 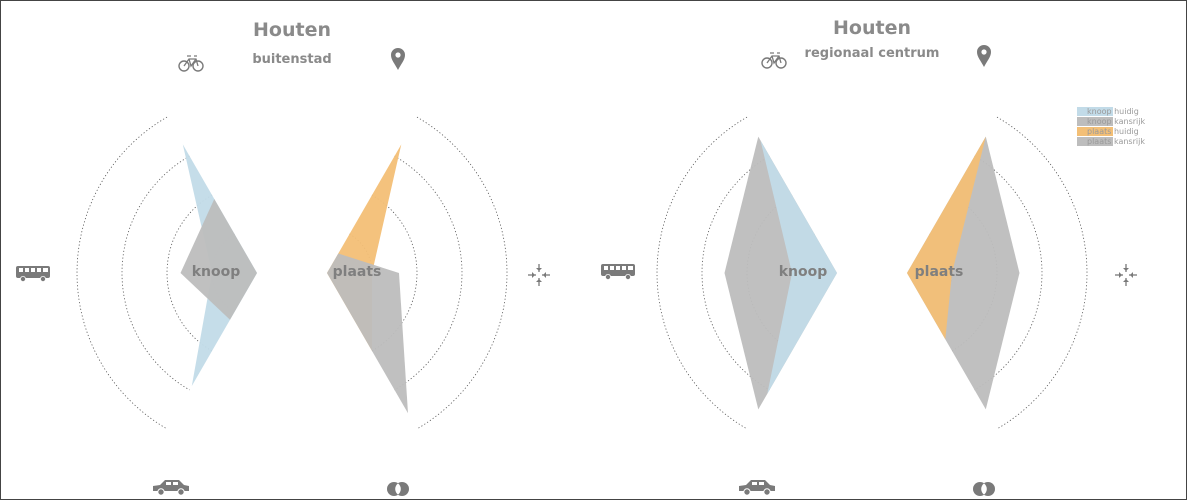 I want to click on legend-label: knoop huidig, so click(x=1113, y=111).